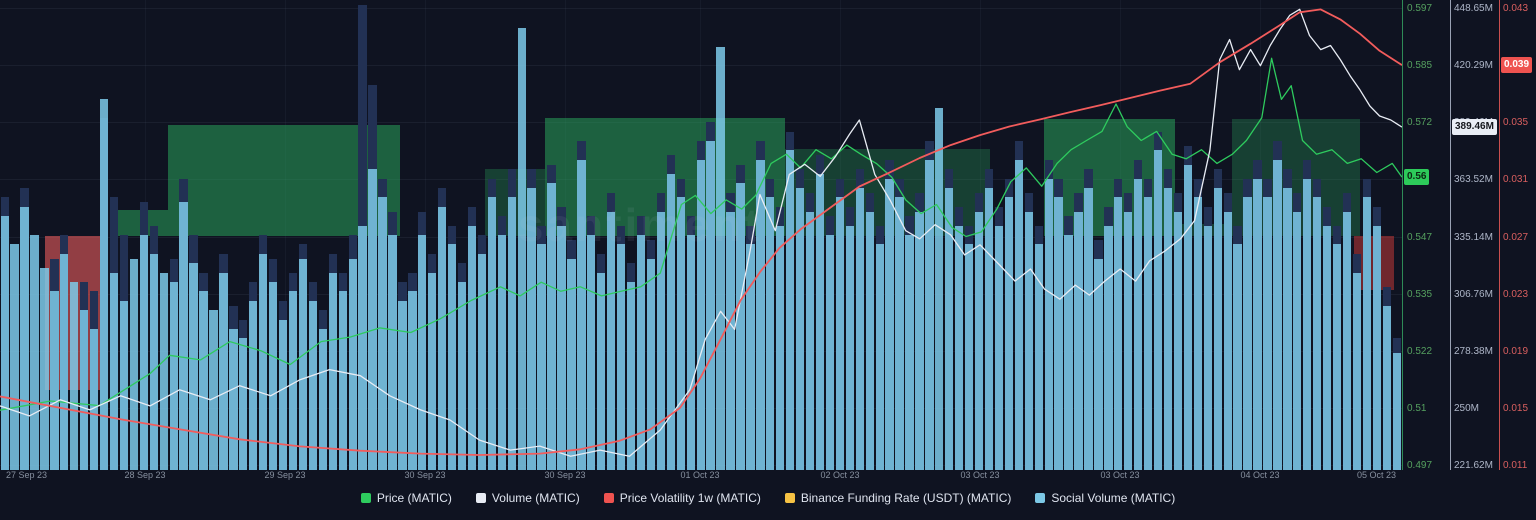 Image resolution: width=1536 pixels, height=520 pixels. Describe the element at coordinates (1473, 66) in the screenshot. I see `volume-axis-tick: 420.29M` at that location.